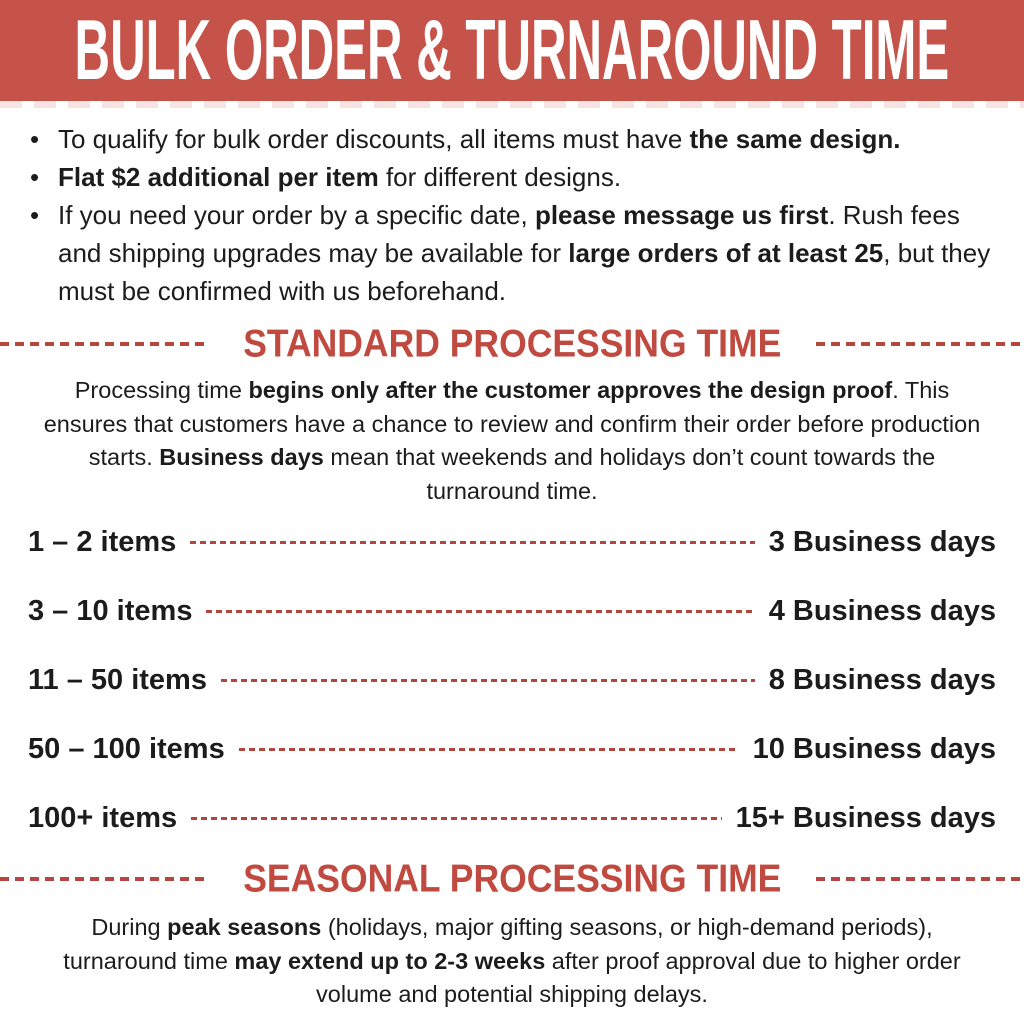 The height and width of the screenshot is (1024, 1024). I want to click on page-title: BULK ORDER & TURNAROUND TIME, so click(512, 50).